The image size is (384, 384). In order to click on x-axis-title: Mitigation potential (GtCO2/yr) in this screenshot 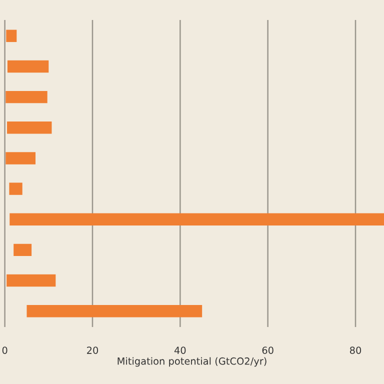, I will do `click(192, 362)`.